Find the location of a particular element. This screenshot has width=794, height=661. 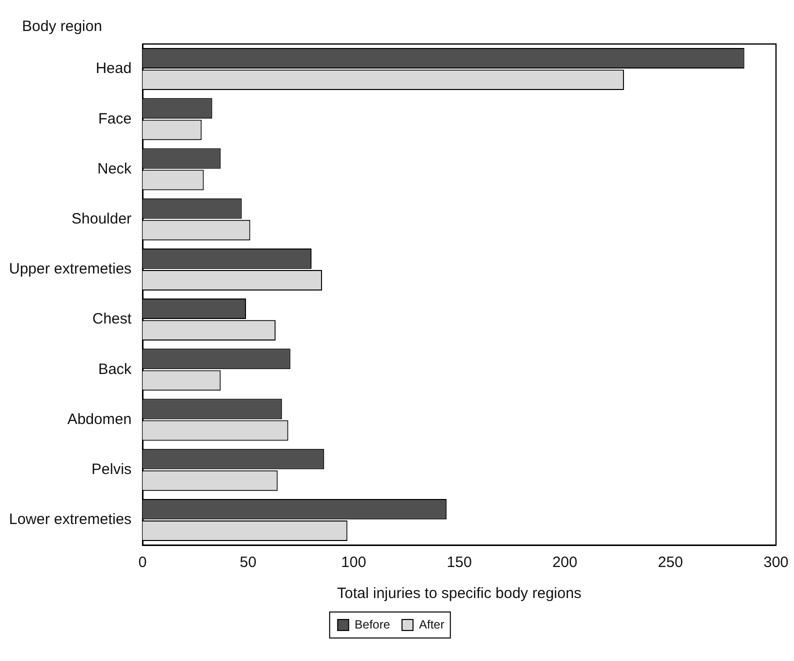

y-tick-label: Abdomen is located at coordinates (99, 419).